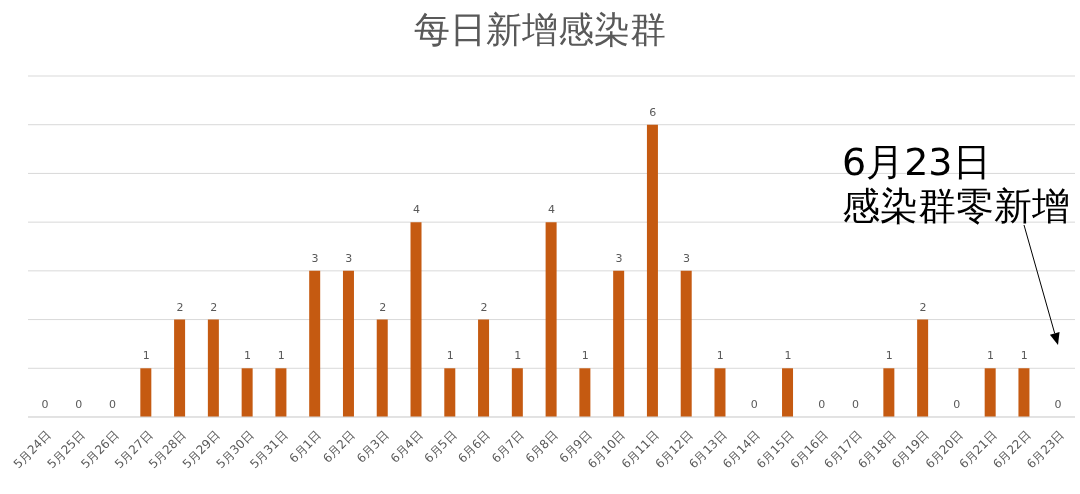 The height and width of the screenshot is (494, 1080). What do you see at coordinates (508, 447) in the screenshot?
I see `x-tick-label: 6月7日` at bounding box center [508, 447].